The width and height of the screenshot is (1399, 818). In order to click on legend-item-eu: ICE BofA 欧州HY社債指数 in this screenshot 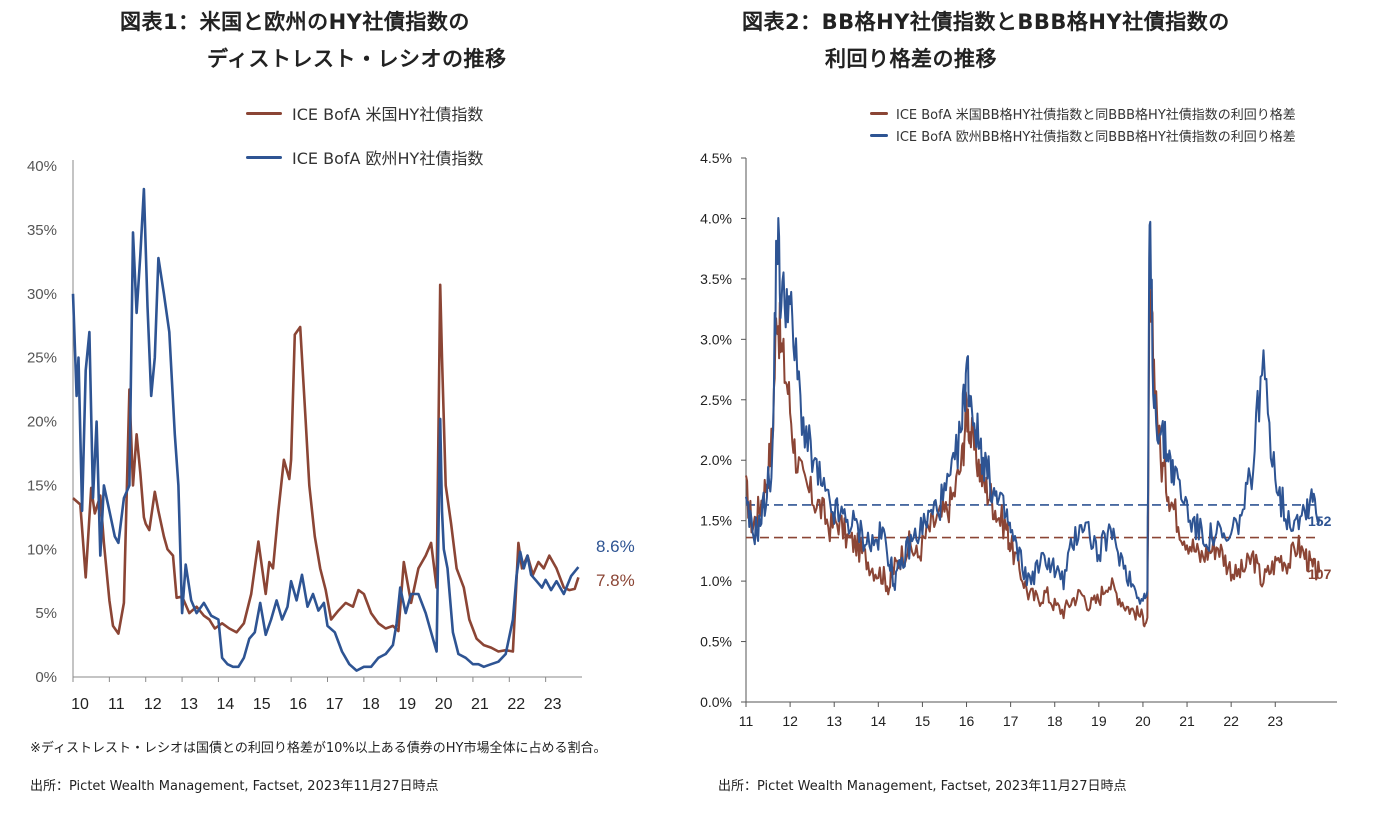, I will do `click(364, 157)`.